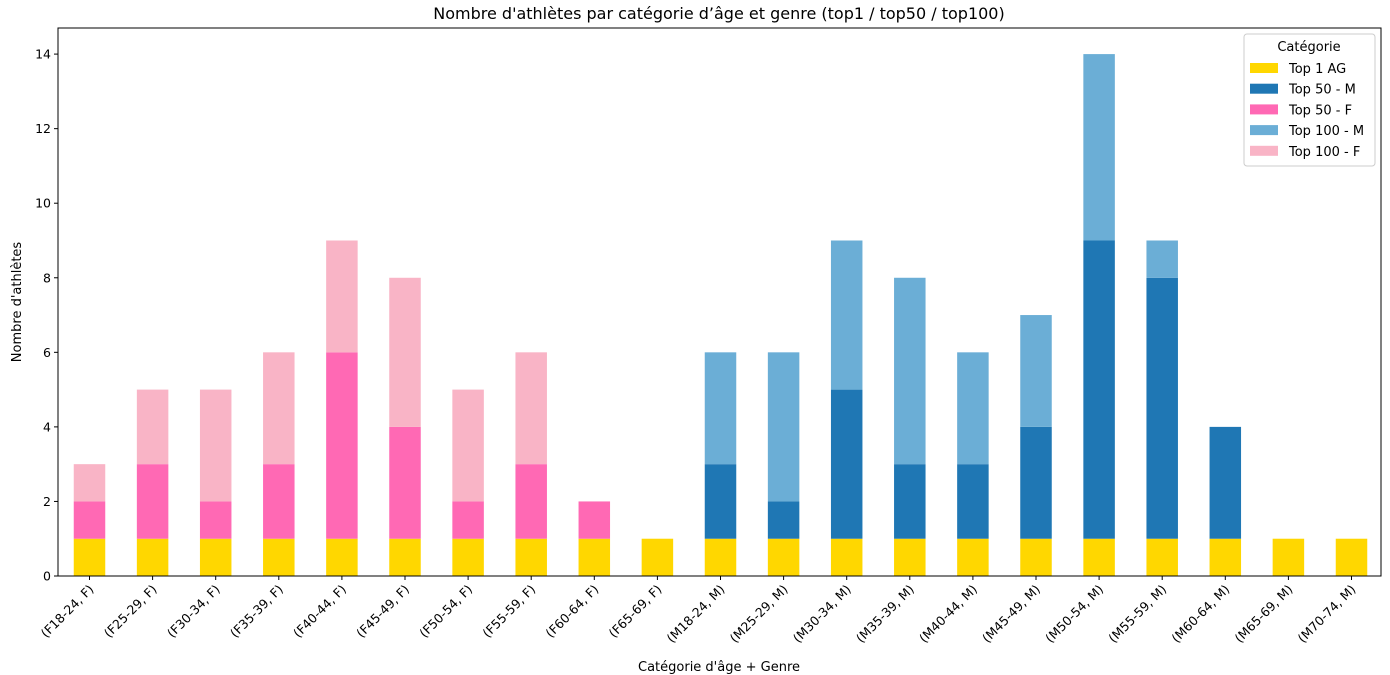 This screenshot has height=675, width=1390. What do you see at coordinates (1225, 482) in the screenshot?
I see `bar-top-50-m-m60-64-m` at bounding box center [1225, 482].